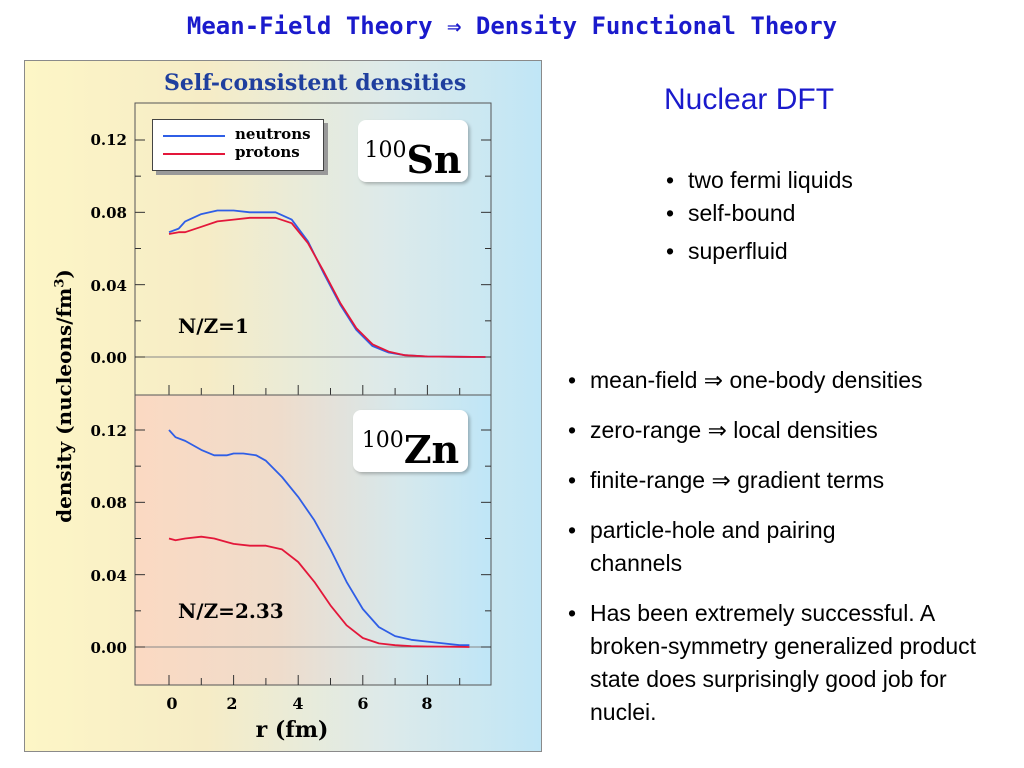 This screenshot has height=768, width=1024. Describe the element at coordinates (794, 480) in the screenshot. I see `list-item: finite-range ⇒ gradient terms` at that location.